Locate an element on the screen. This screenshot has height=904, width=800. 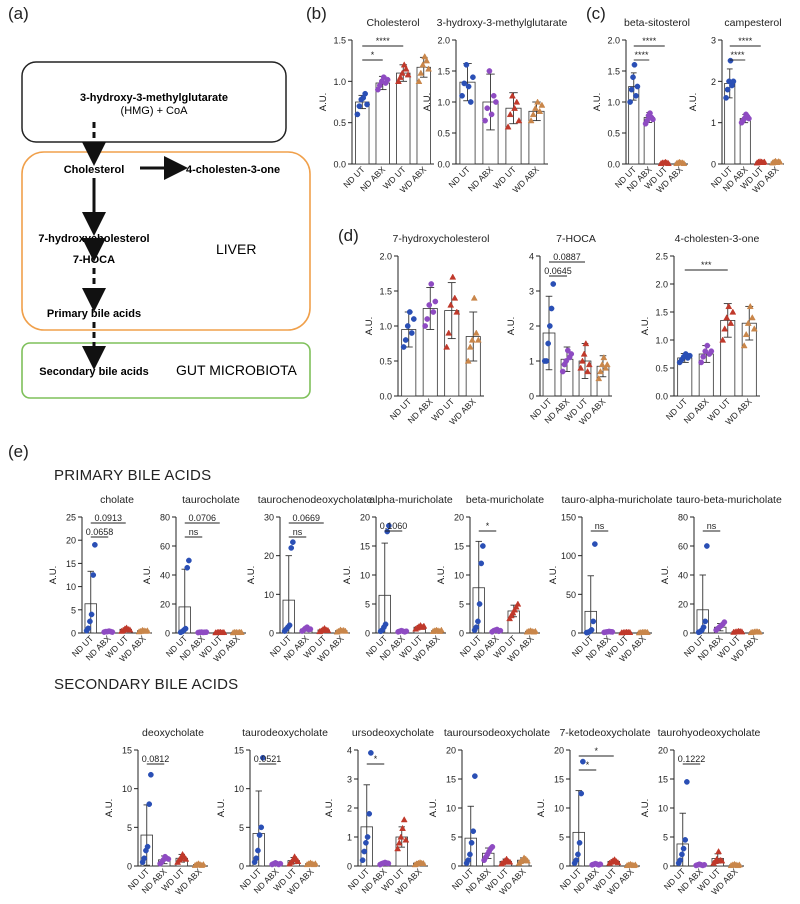
chart-title: beta-sitosterol is located at coordinates (657, 23).